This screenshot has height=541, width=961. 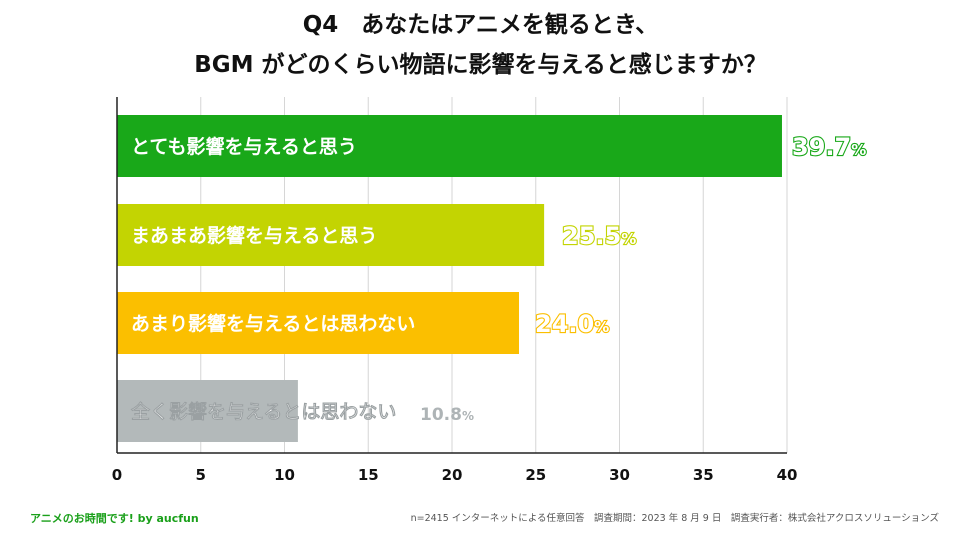 I want to click on category-label-4: 全く影響を与えるとは思わない, so click(x=263, y=411).